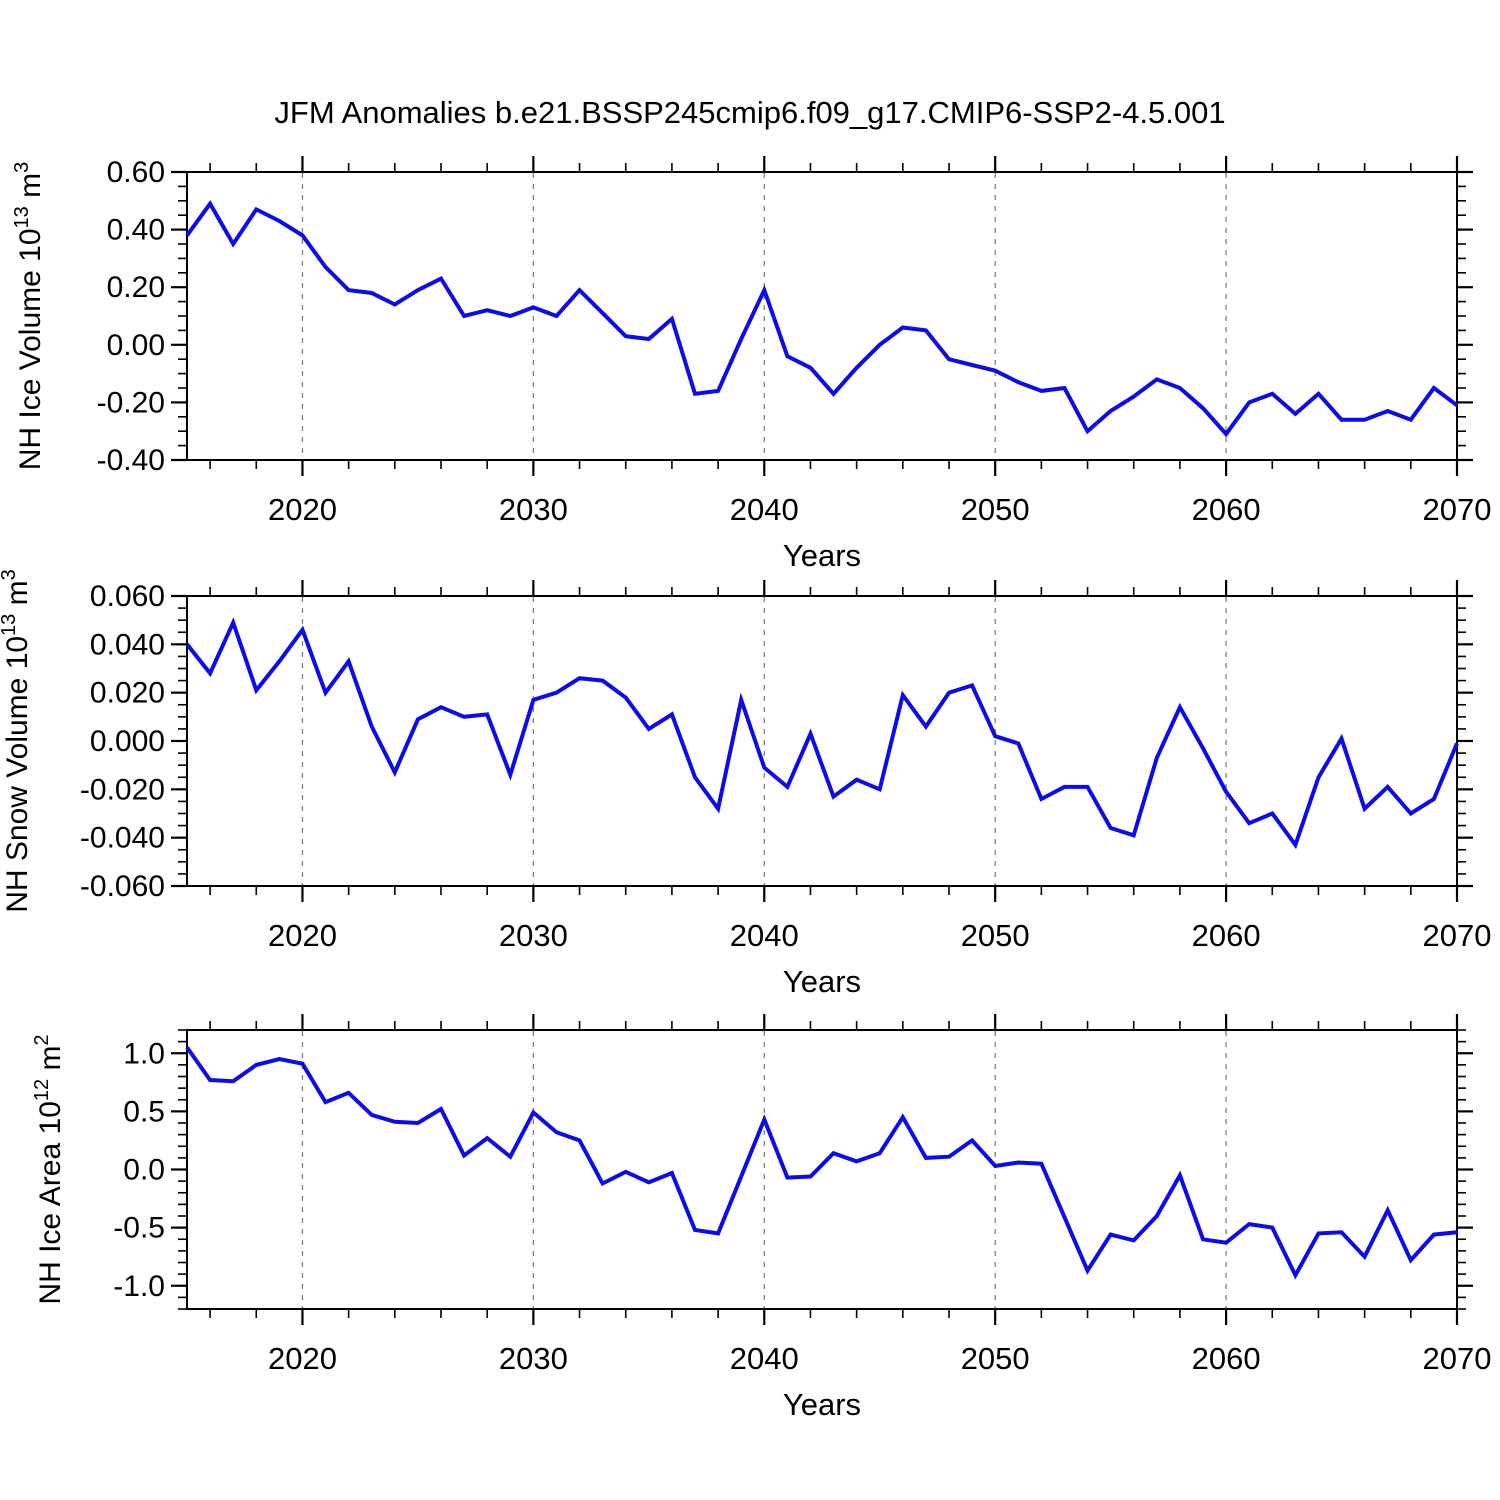 The width and height of the screenshot is (1500, 1500). I want to click on y-tick-label: 0.40, so click(136, 230).